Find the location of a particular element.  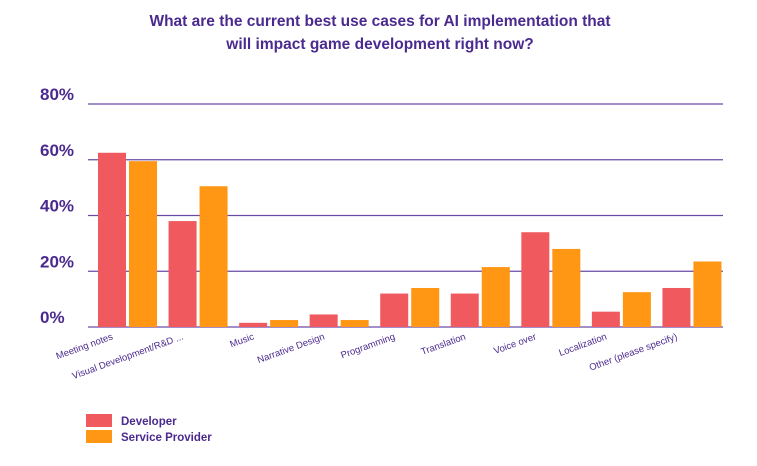

legend-label: Service Provider is located at coordinates (166, 438).